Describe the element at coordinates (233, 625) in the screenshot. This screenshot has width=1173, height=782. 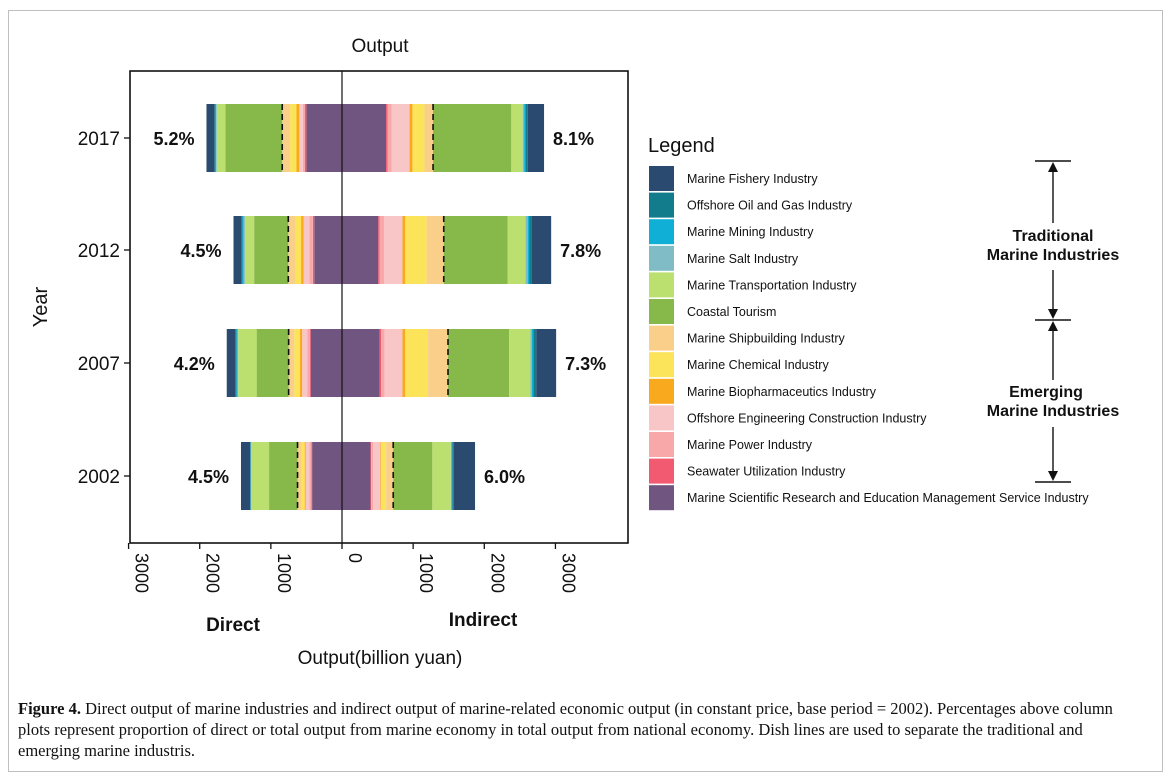
I see `direct-side-label: Direct` at that location.